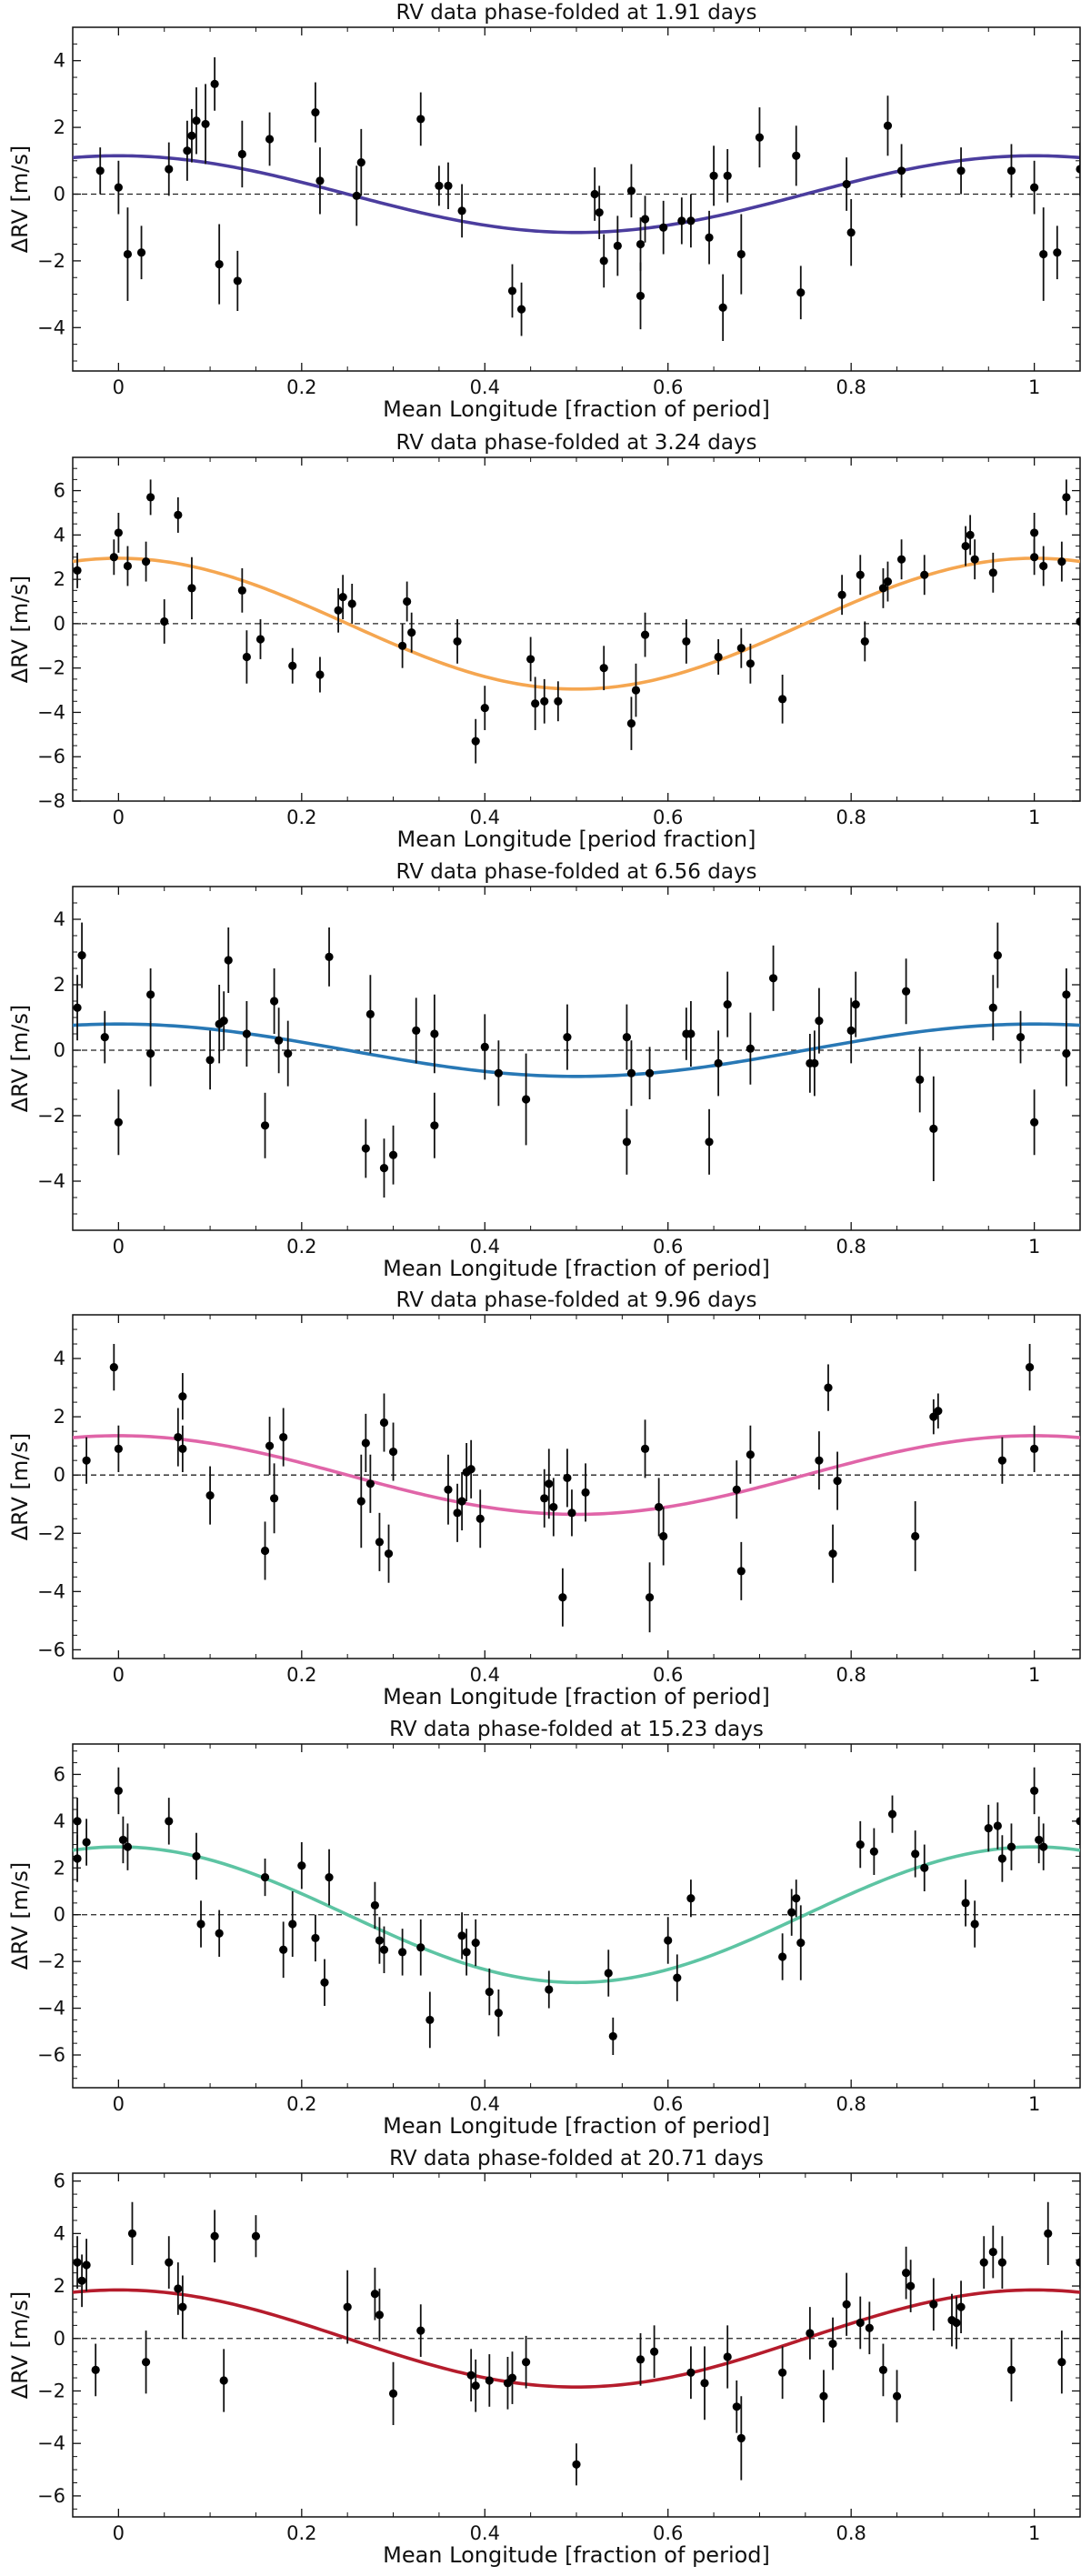 The width and height of the screenshot is (1091, 2576). Describe the element at coordinates (59, 1868) in the screenshot. I see `y-tick-label: 2` at that location.